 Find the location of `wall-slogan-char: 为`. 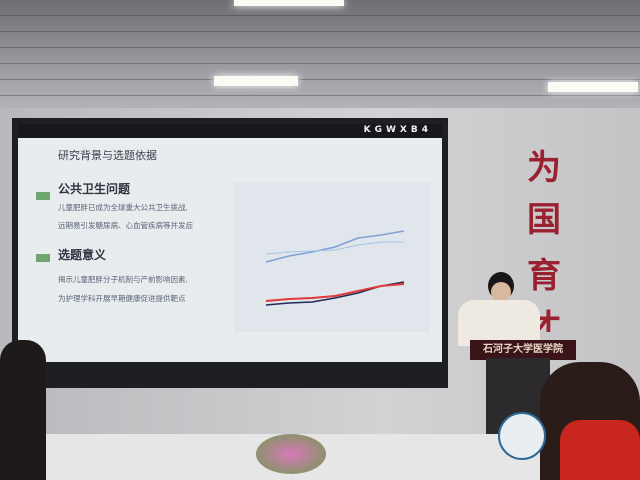

wall-slogan-char: 为 is located at coordinates (544, 168).